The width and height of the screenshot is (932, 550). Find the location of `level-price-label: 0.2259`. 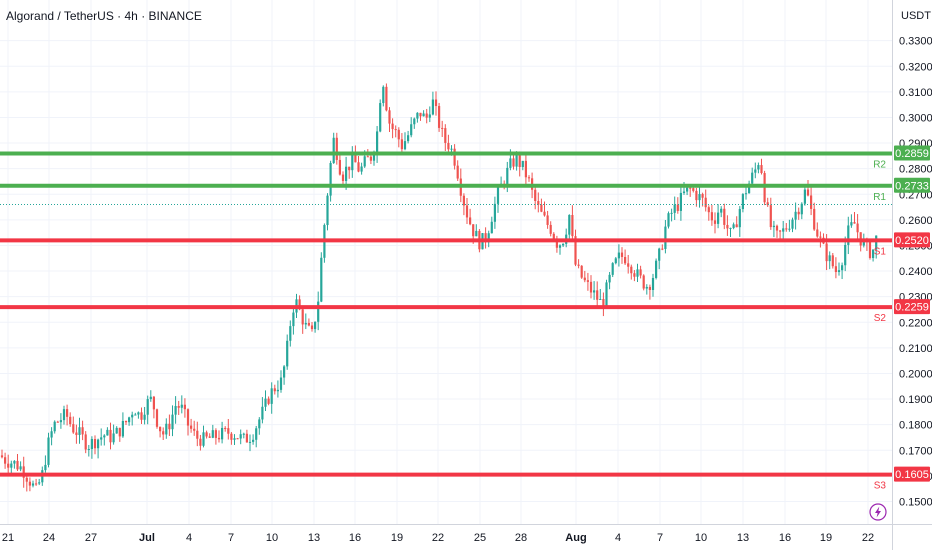

level-price-label: 0.2259 is located at coordinates (912, 308).